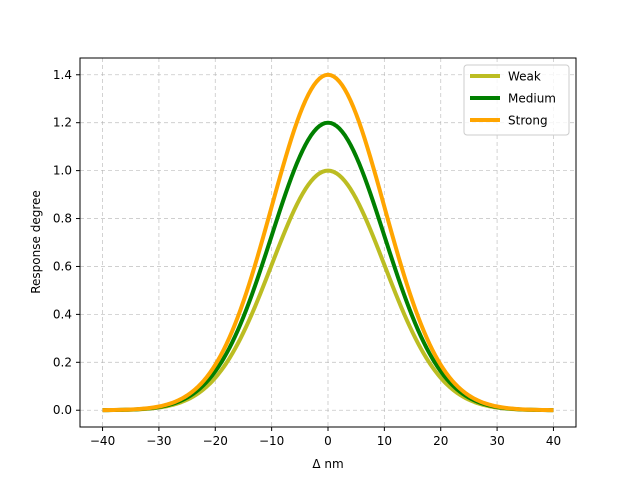 This screenshot has width=640, height=480. I want to click on y-tick-label: 1.4, so click(62, 75).